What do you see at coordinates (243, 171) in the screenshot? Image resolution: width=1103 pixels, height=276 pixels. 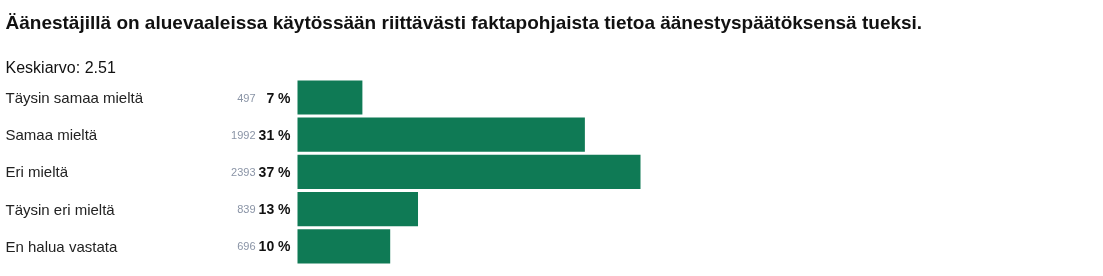 I see `text: 2393` at bounding box center [243, 171].